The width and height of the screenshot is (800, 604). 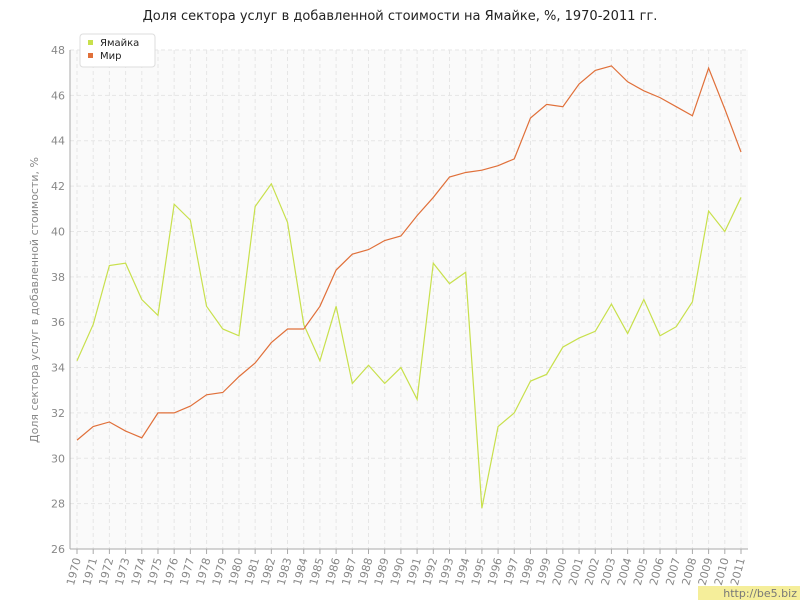 What do you see at coordinates (760, 593) in the screenshot?
I see `watermark: http://be5.biz` at bounding box center [760, 593].